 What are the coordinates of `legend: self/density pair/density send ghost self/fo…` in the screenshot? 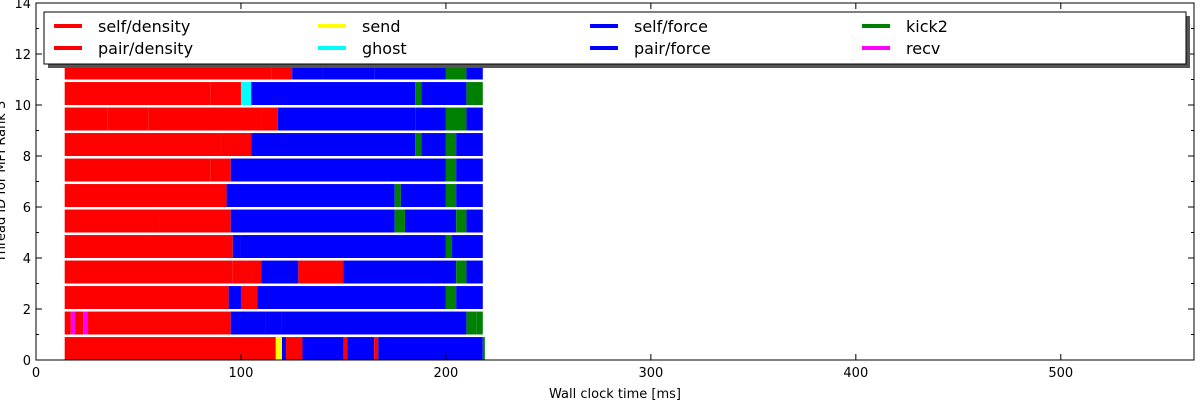 It's located at (616, 39).